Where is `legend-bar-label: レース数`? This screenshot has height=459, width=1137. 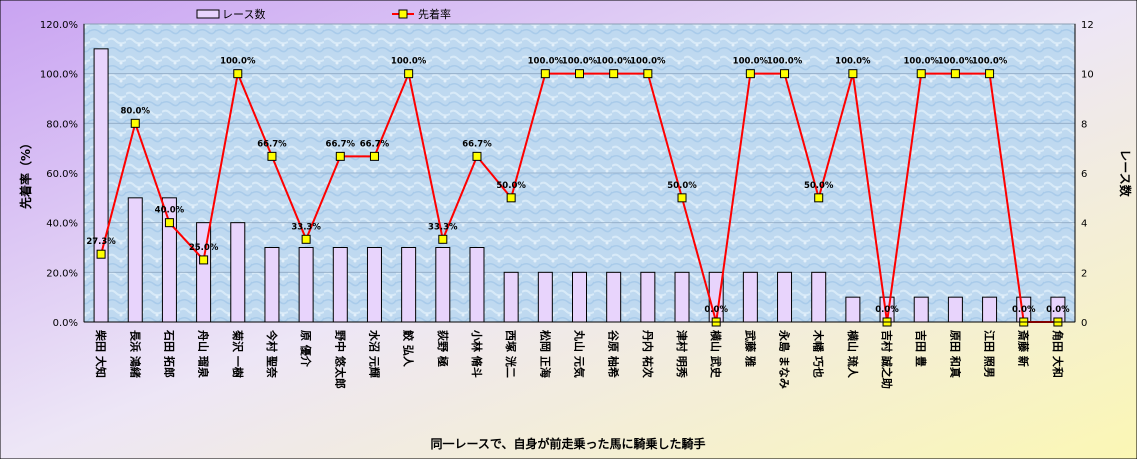 legend-bar-label: レース数 is located at coordinates (243, 14).